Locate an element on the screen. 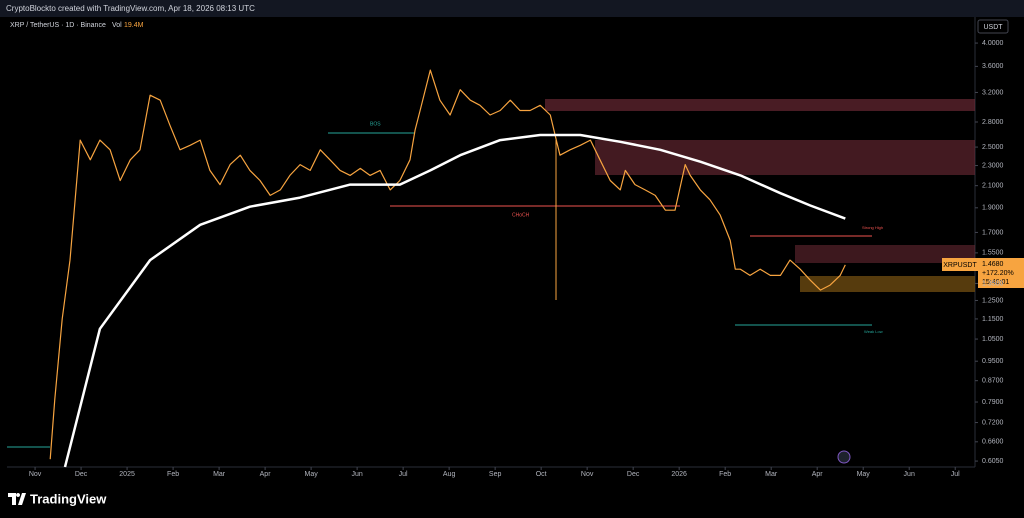  currency-box is located at coordinates (993, 26).